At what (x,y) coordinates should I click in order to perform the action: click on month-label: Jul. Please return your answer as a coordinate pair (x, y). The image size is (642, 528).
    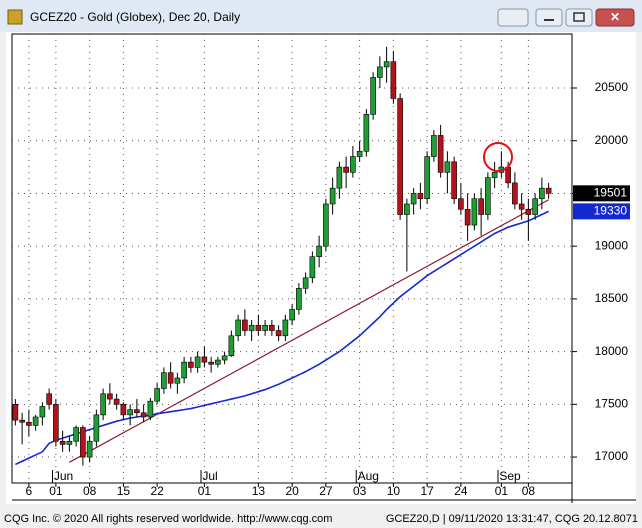
    Looking at the image, I should click on (209, 476).